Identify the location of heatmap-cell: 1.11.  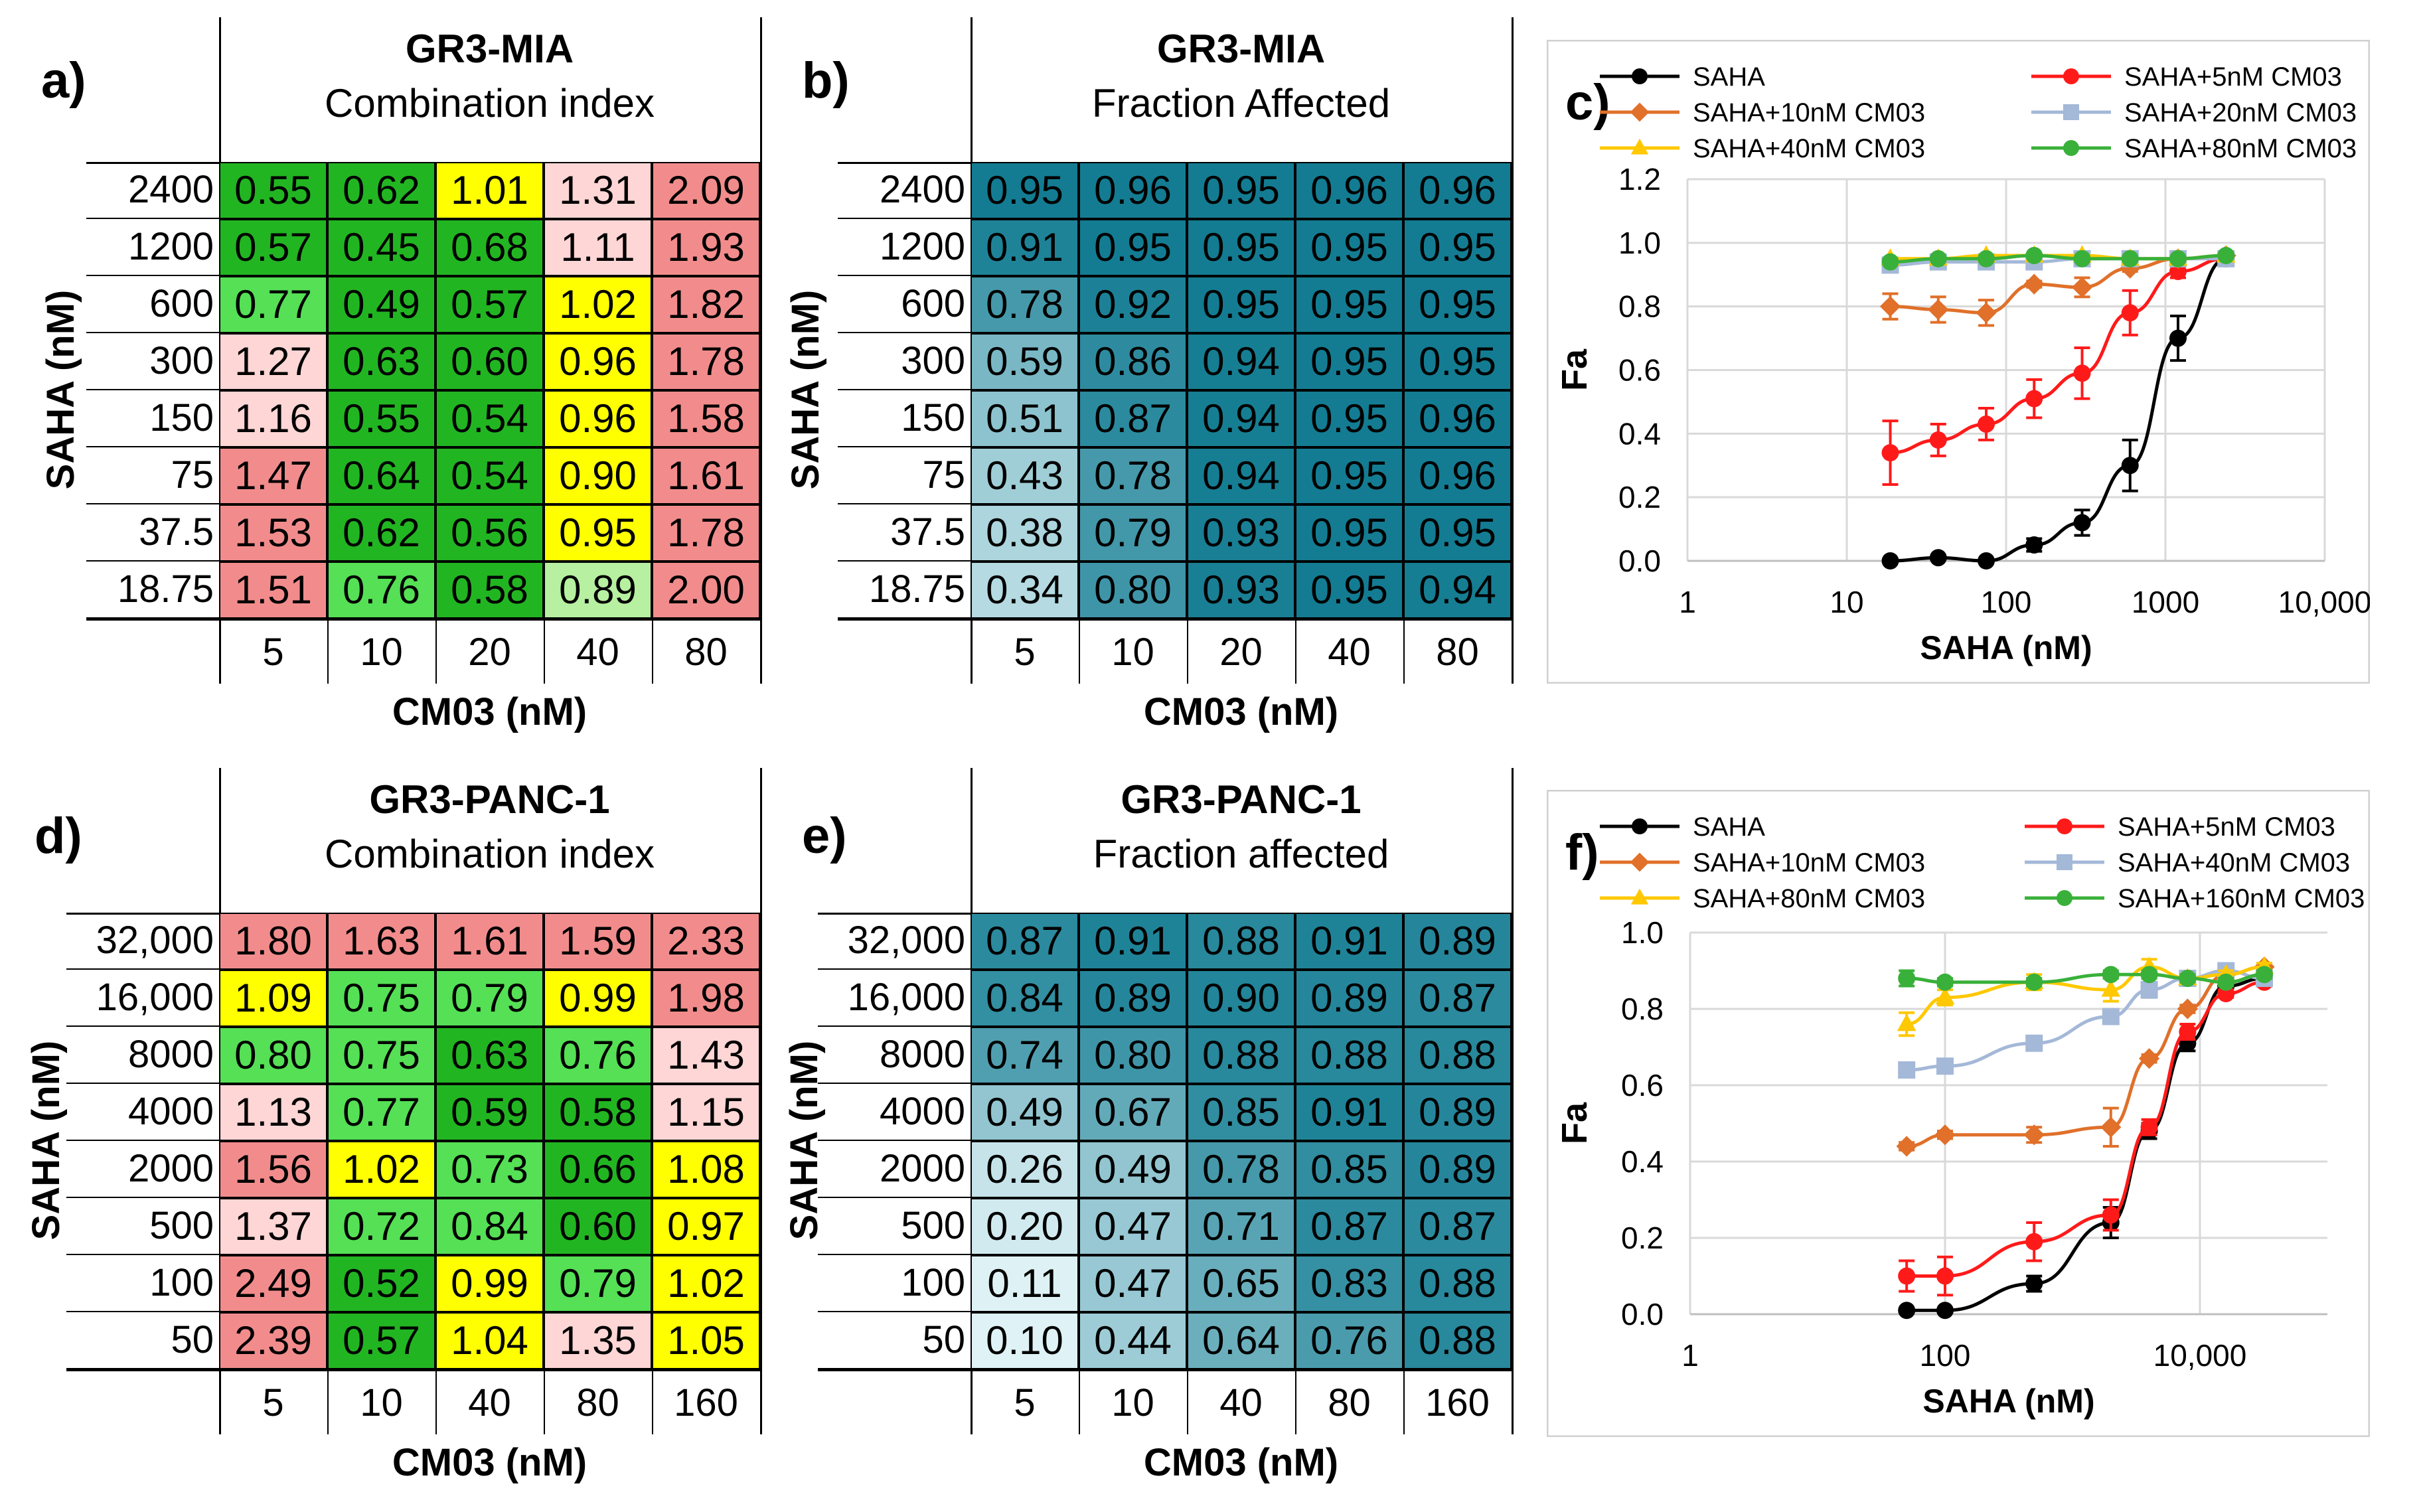
(598, 247).